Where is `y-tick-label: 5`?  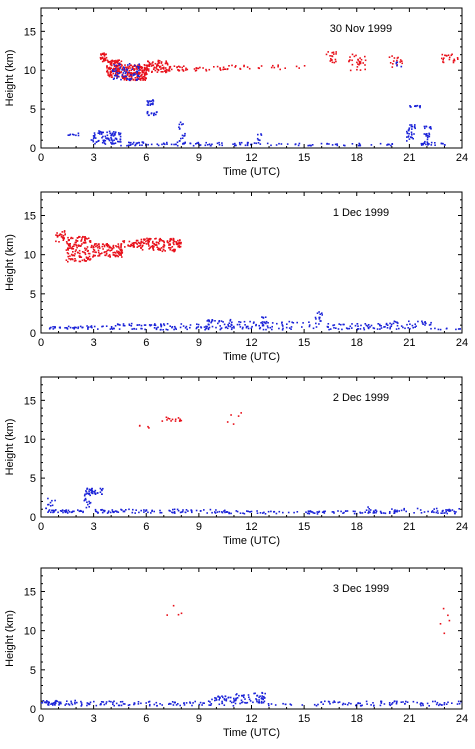 y-tick-label: 5 is located at coordinates (33, 671).